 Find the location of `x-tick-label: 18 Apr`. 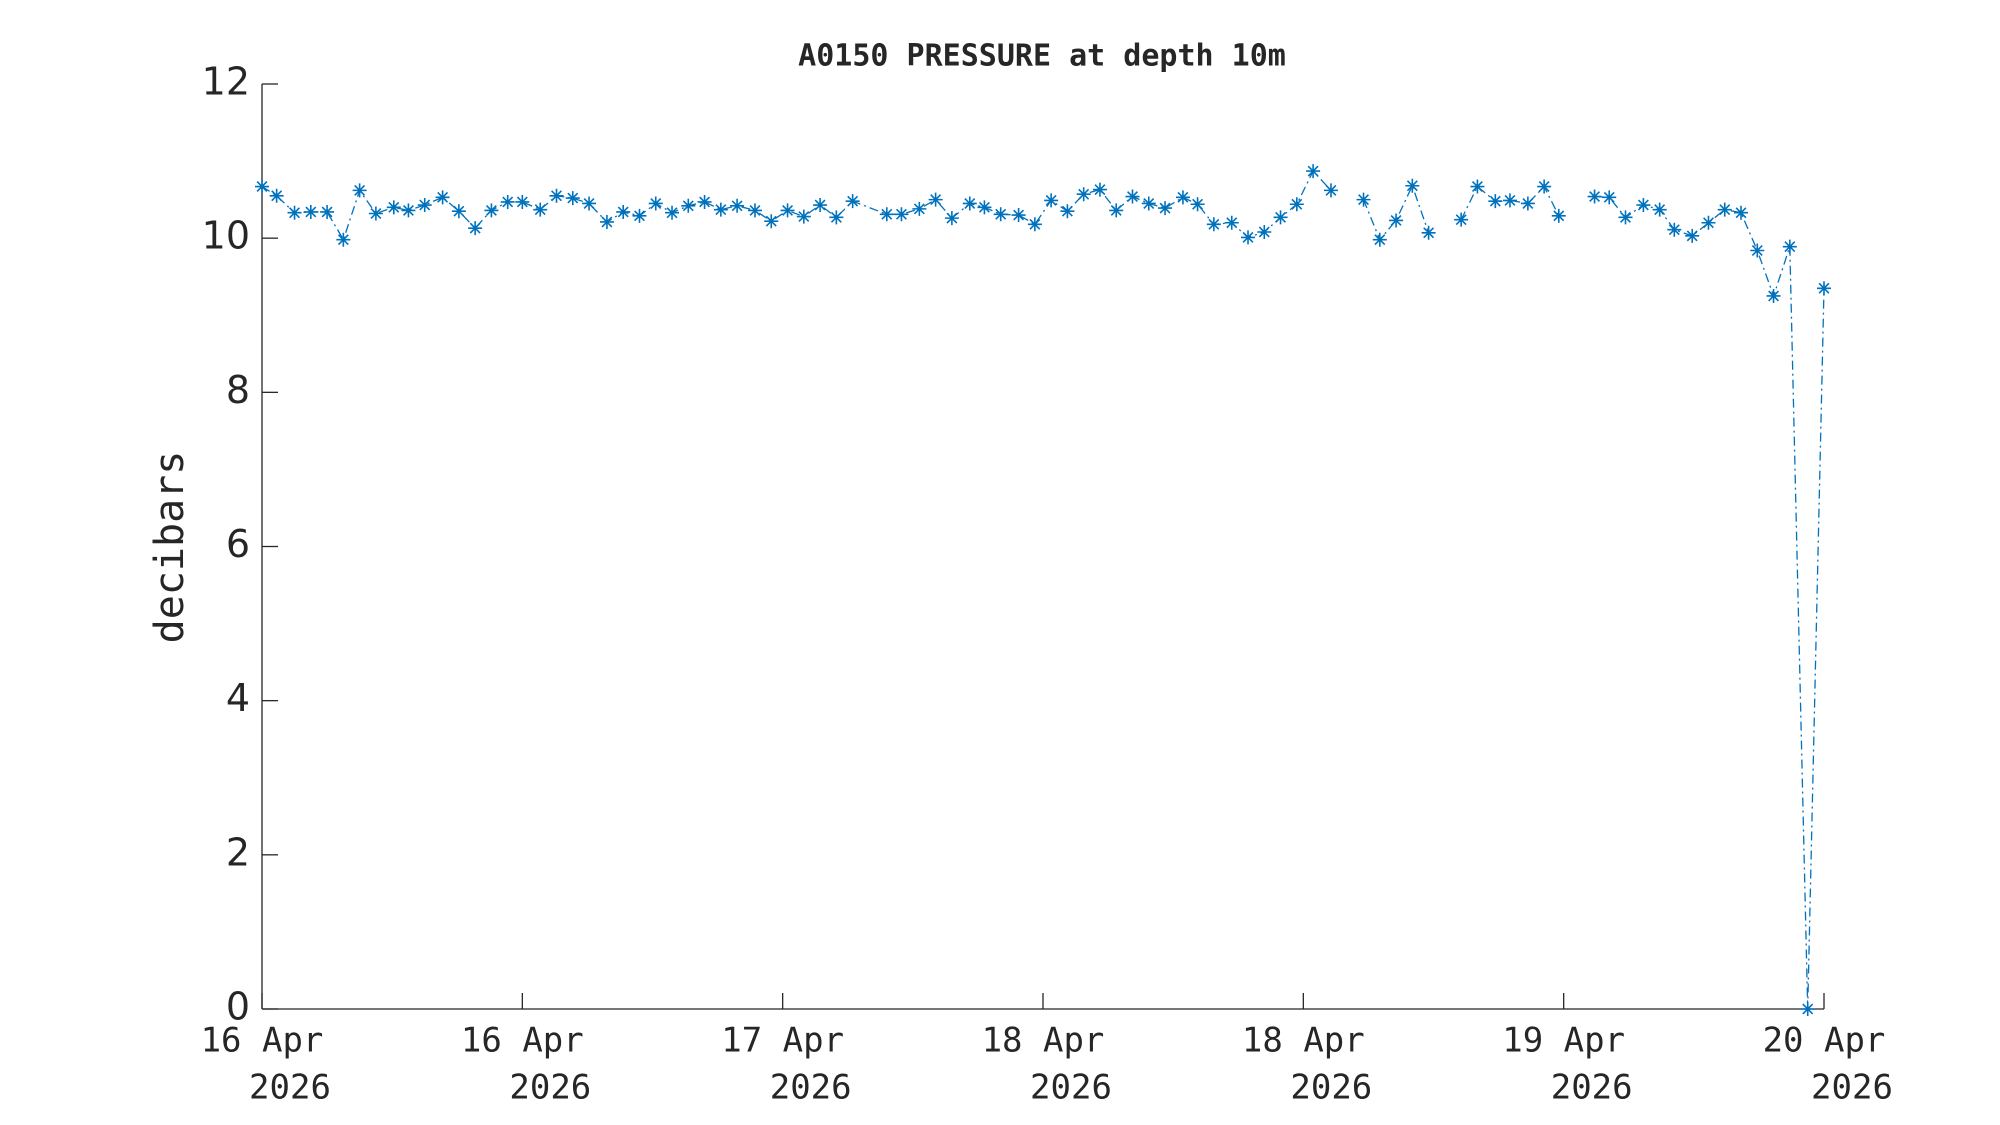

x-tick-label: 18 Apr is located at coordinates (1043, 1041).